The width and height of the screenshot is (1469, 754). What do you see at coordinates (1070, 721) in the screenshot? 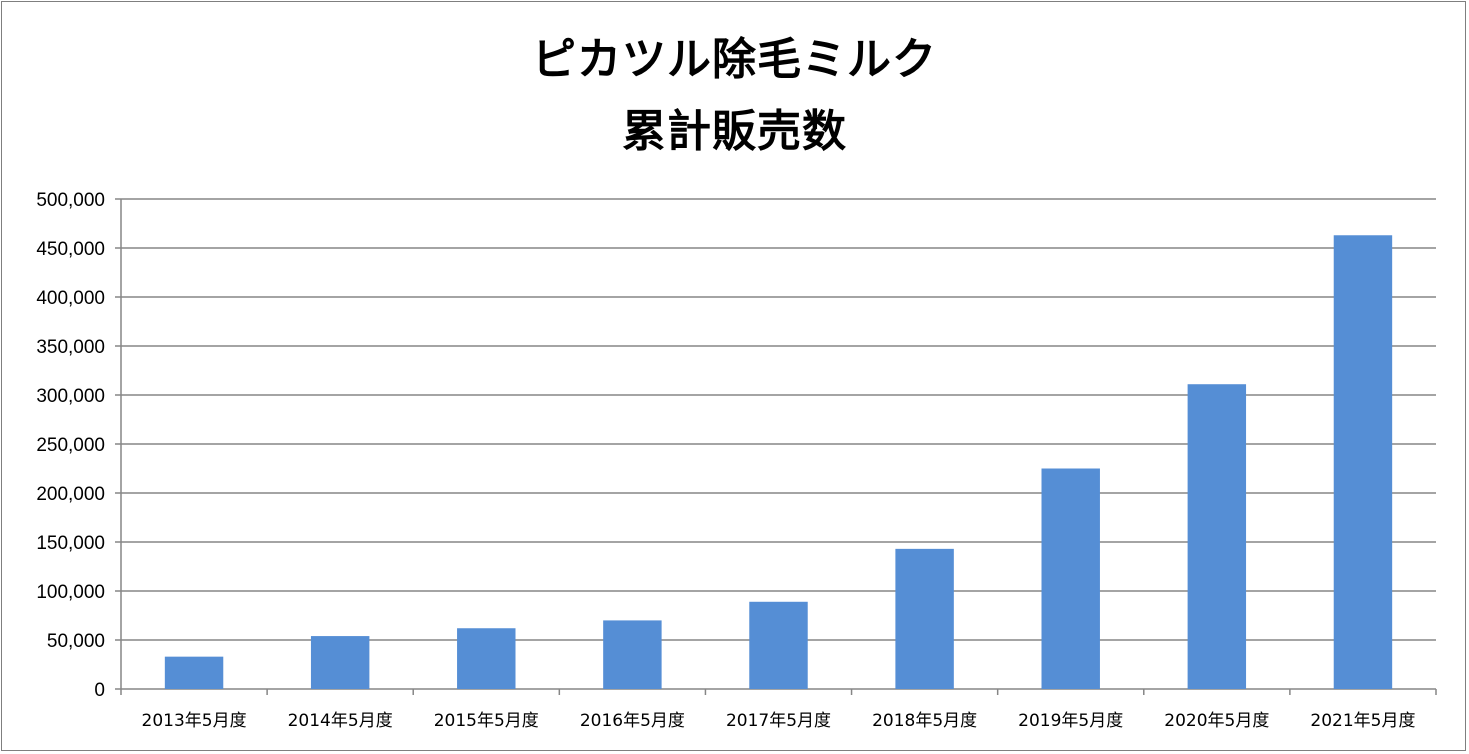
I see `x-tick-label: 2019年5月度` at bounding box center [1070, 721].